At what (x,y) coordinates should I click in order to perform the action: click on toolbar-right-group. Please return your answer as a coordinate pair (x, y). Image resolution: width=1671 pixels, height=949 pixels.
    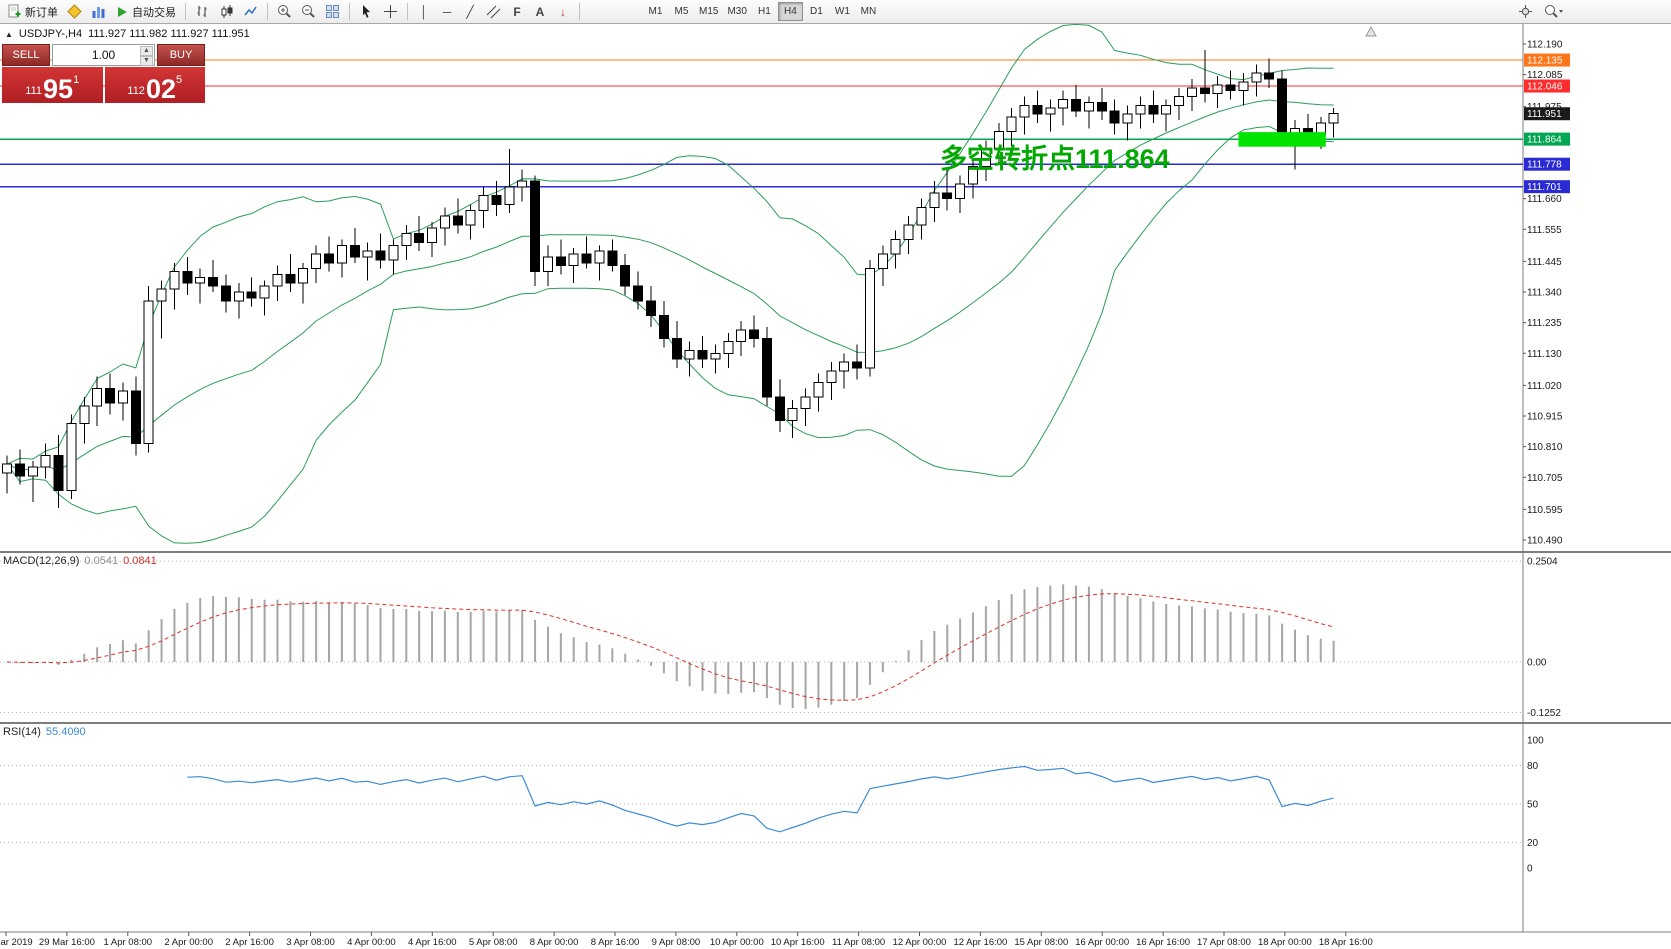
    Looking at the image, I should click on (1541, 11).